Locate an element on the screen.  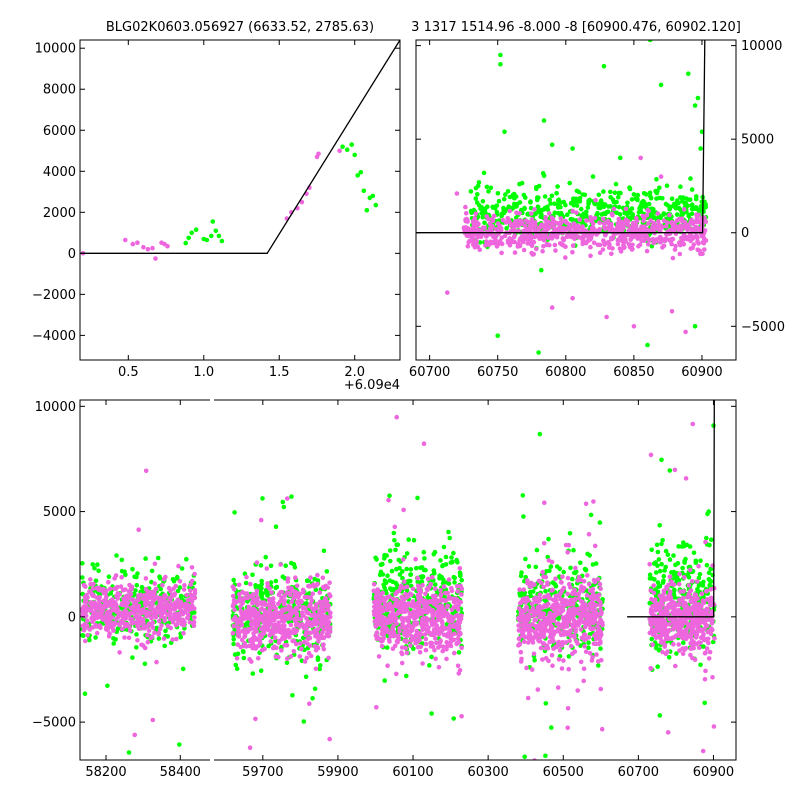
zoom-y-tick-label: 10000 is located at coordinates (55, 49).